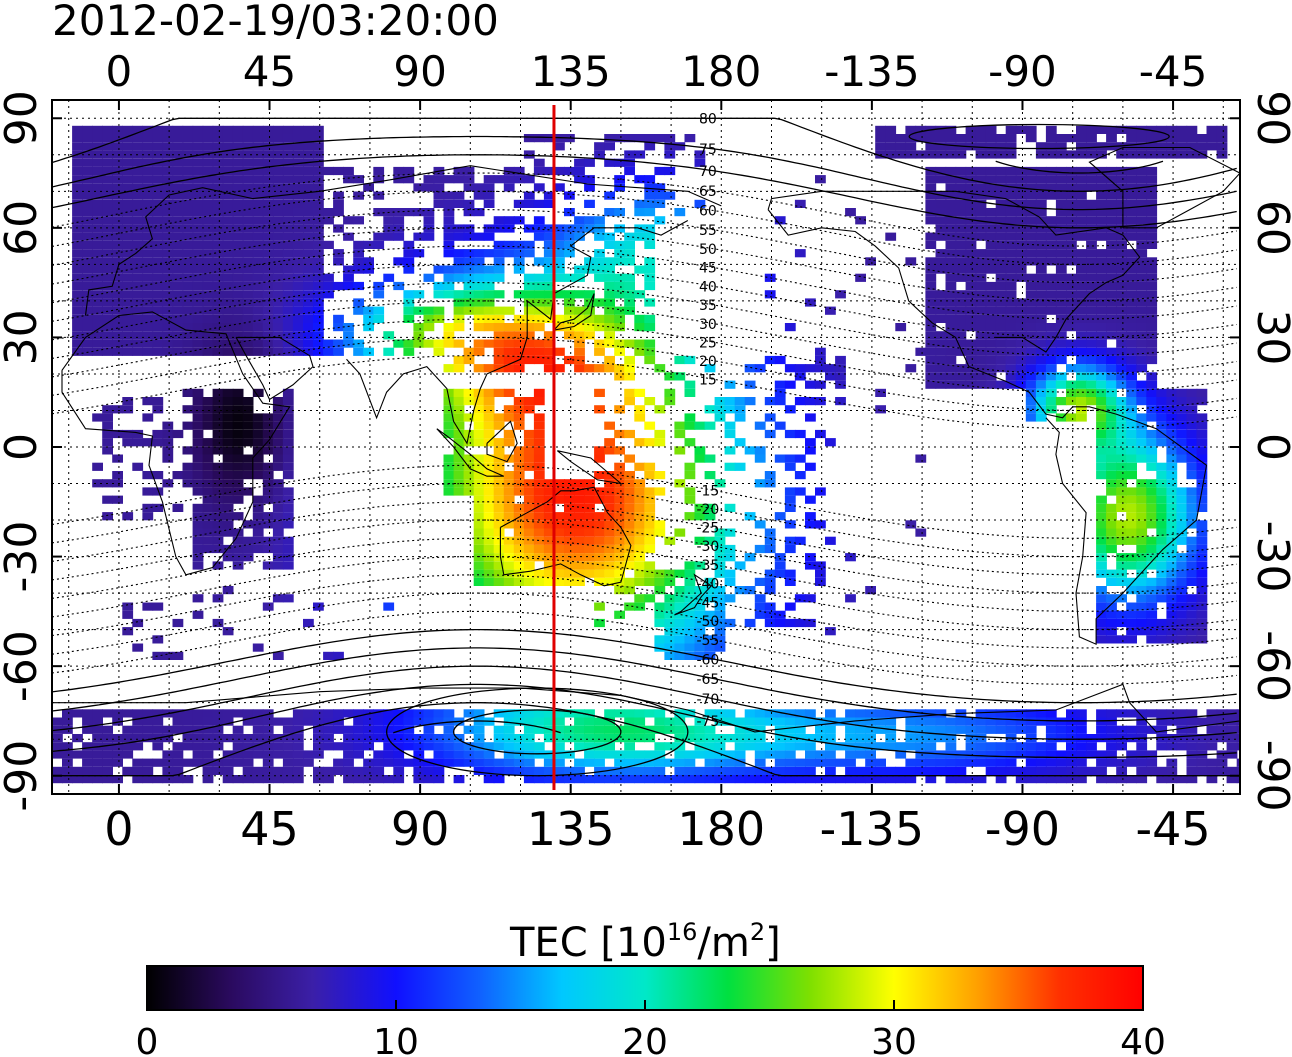 This screenshot has width=1292, height=1057. Describe the element at coordinates (274, 368) in the screenshot. I see `coastline` at that location.